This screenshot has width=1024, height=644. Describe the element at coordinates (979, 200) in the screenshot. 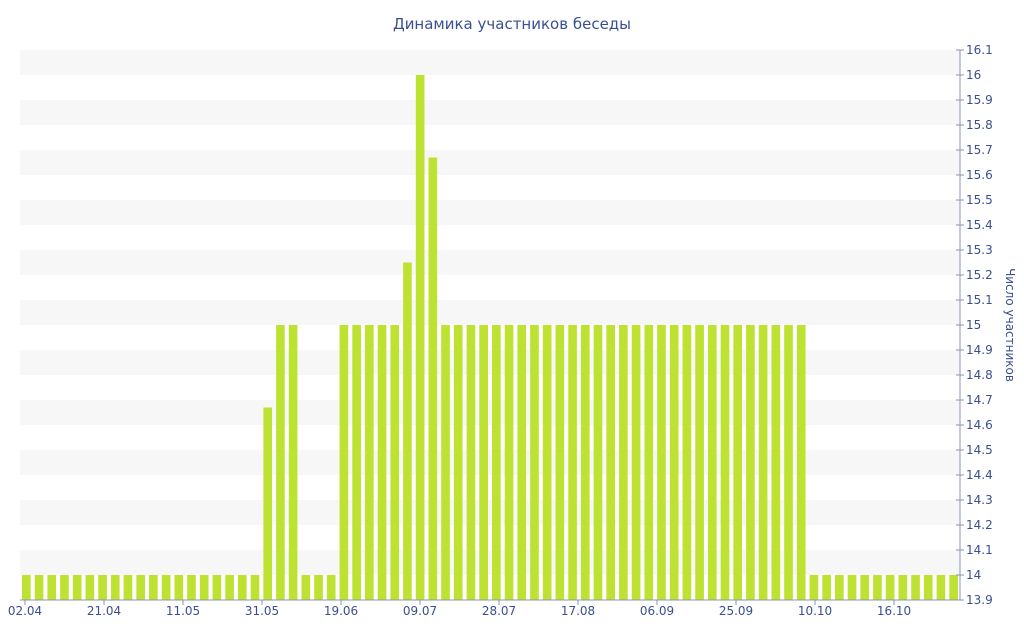

I see `y-tick-label: 15.5` at that location.